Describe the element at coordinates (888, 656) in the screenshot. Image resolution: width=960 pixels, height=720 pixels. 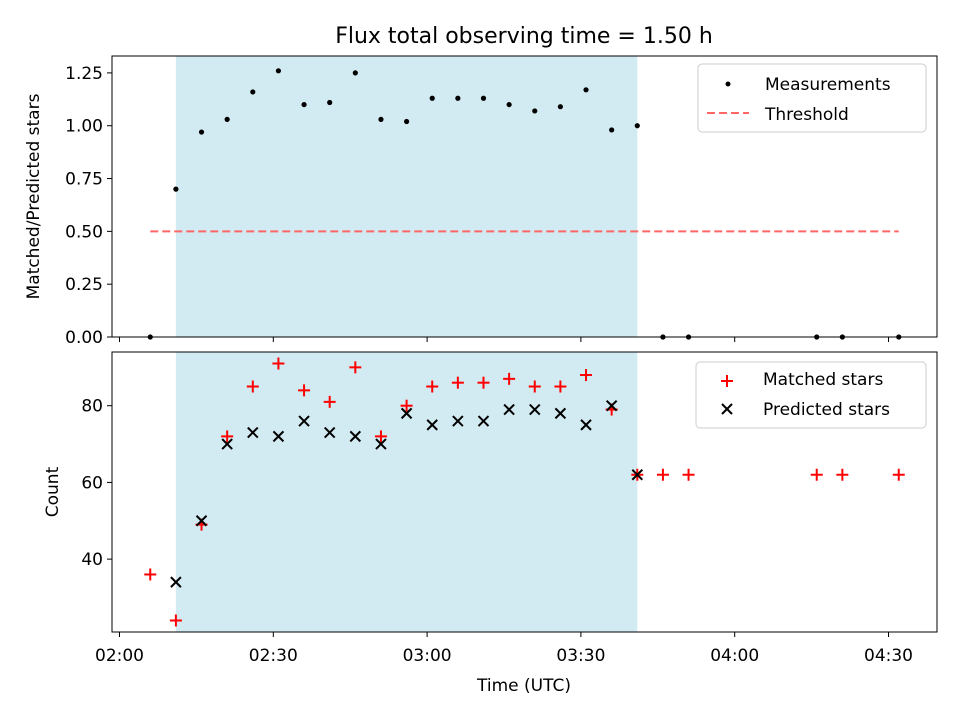
I see `x-tick-label: 04:30` at that location.